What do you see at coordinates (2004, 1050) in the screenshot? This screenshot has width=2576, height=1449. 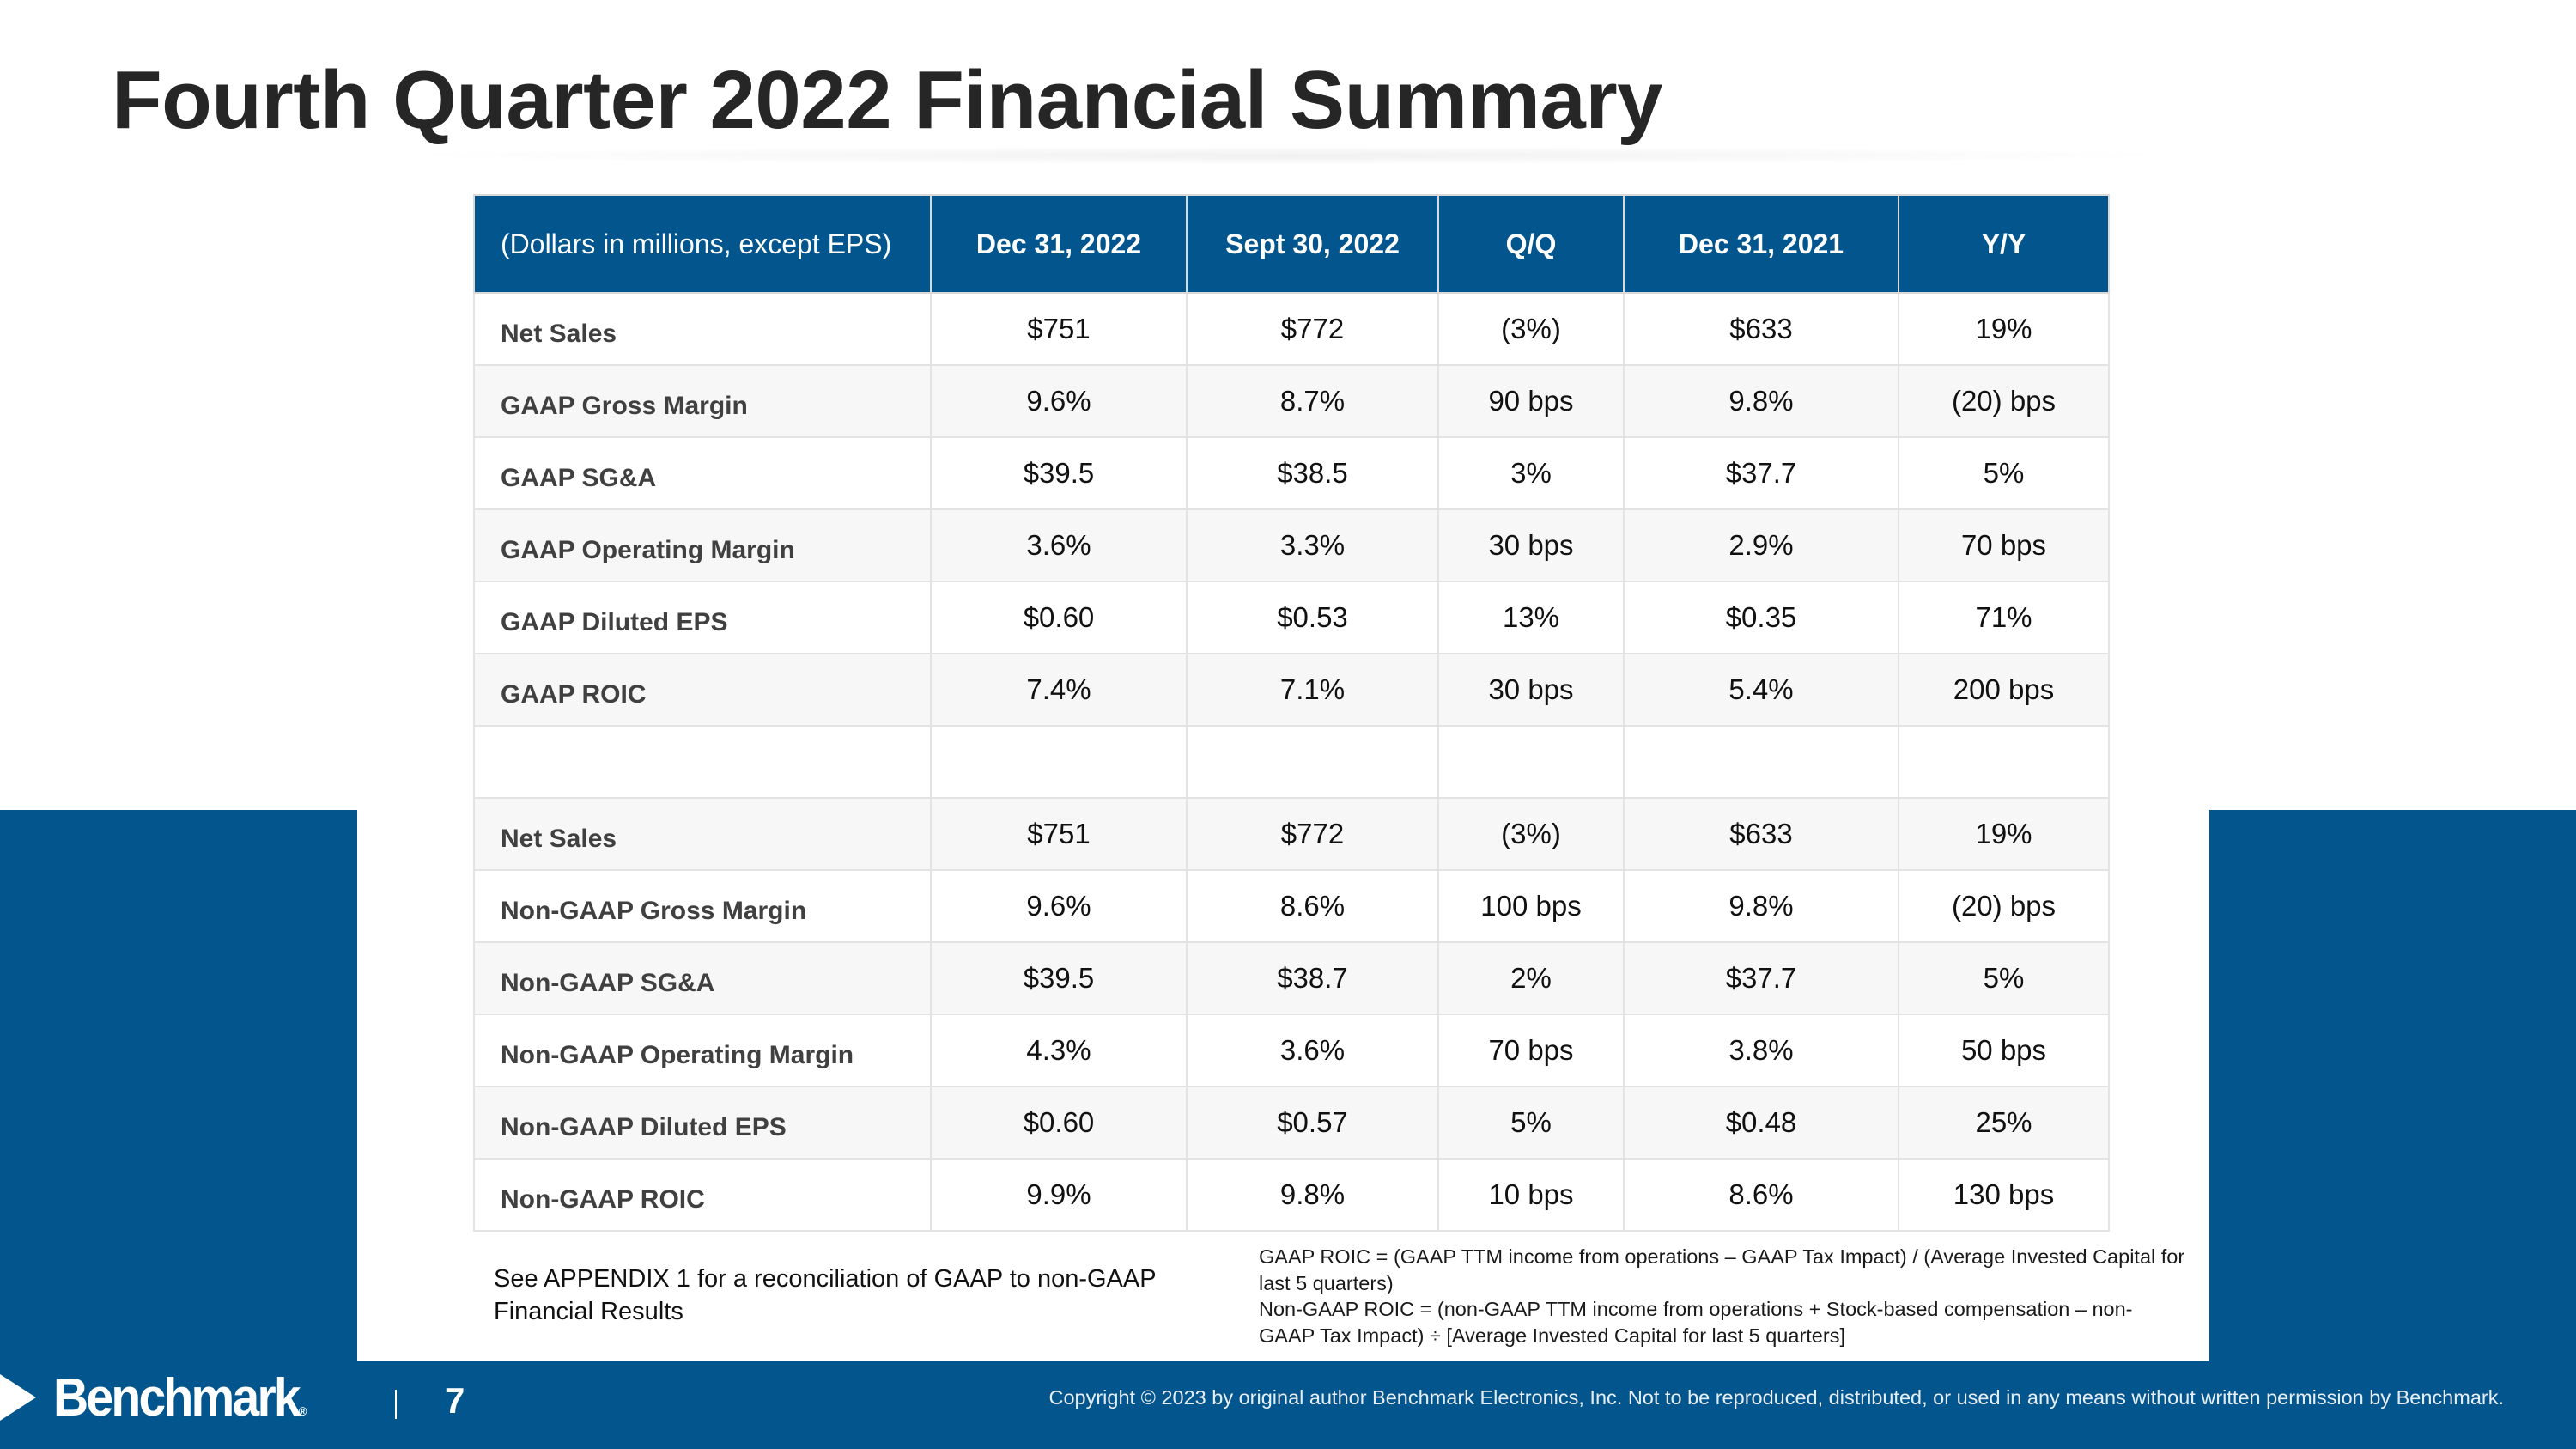 I see `table-cell: 50 bps` at bounding box center [2004, 1050].